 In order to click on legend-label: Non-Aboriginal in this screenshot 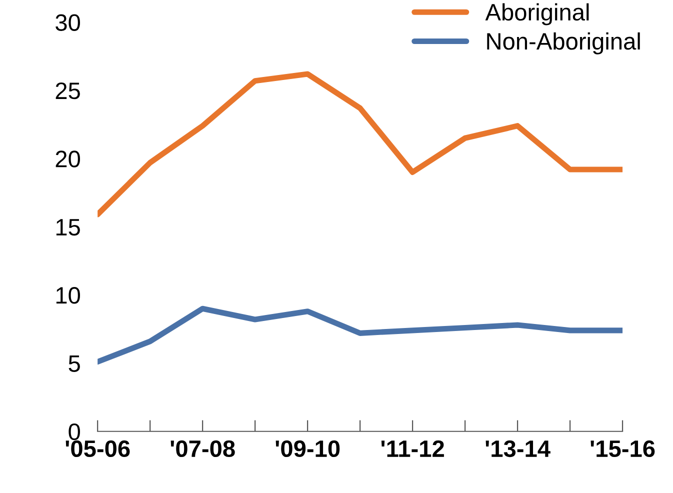, I will do `click(563, 43)`.